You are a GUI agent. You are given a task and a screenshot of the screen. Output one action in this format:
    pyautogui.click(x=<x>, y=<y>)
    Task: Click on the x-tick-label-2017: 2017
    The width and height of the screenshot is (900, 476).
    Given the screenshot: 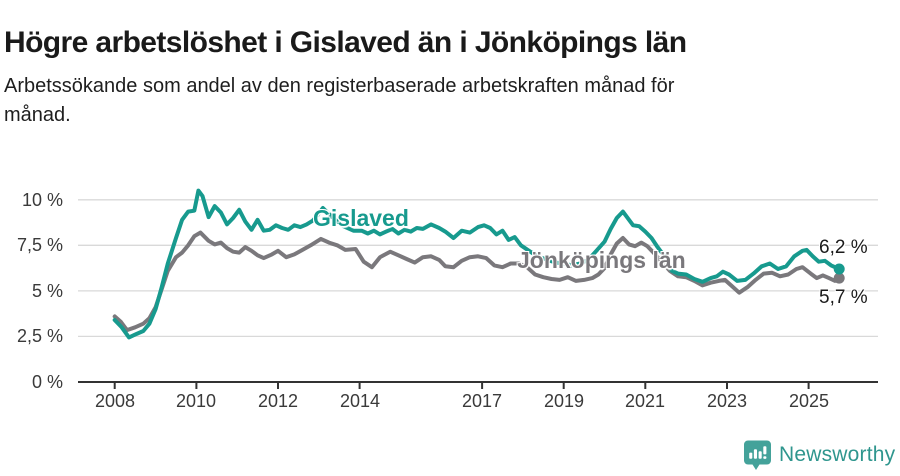 What is the action you would take?
    pyautogui.click(x=482, y=401)
    